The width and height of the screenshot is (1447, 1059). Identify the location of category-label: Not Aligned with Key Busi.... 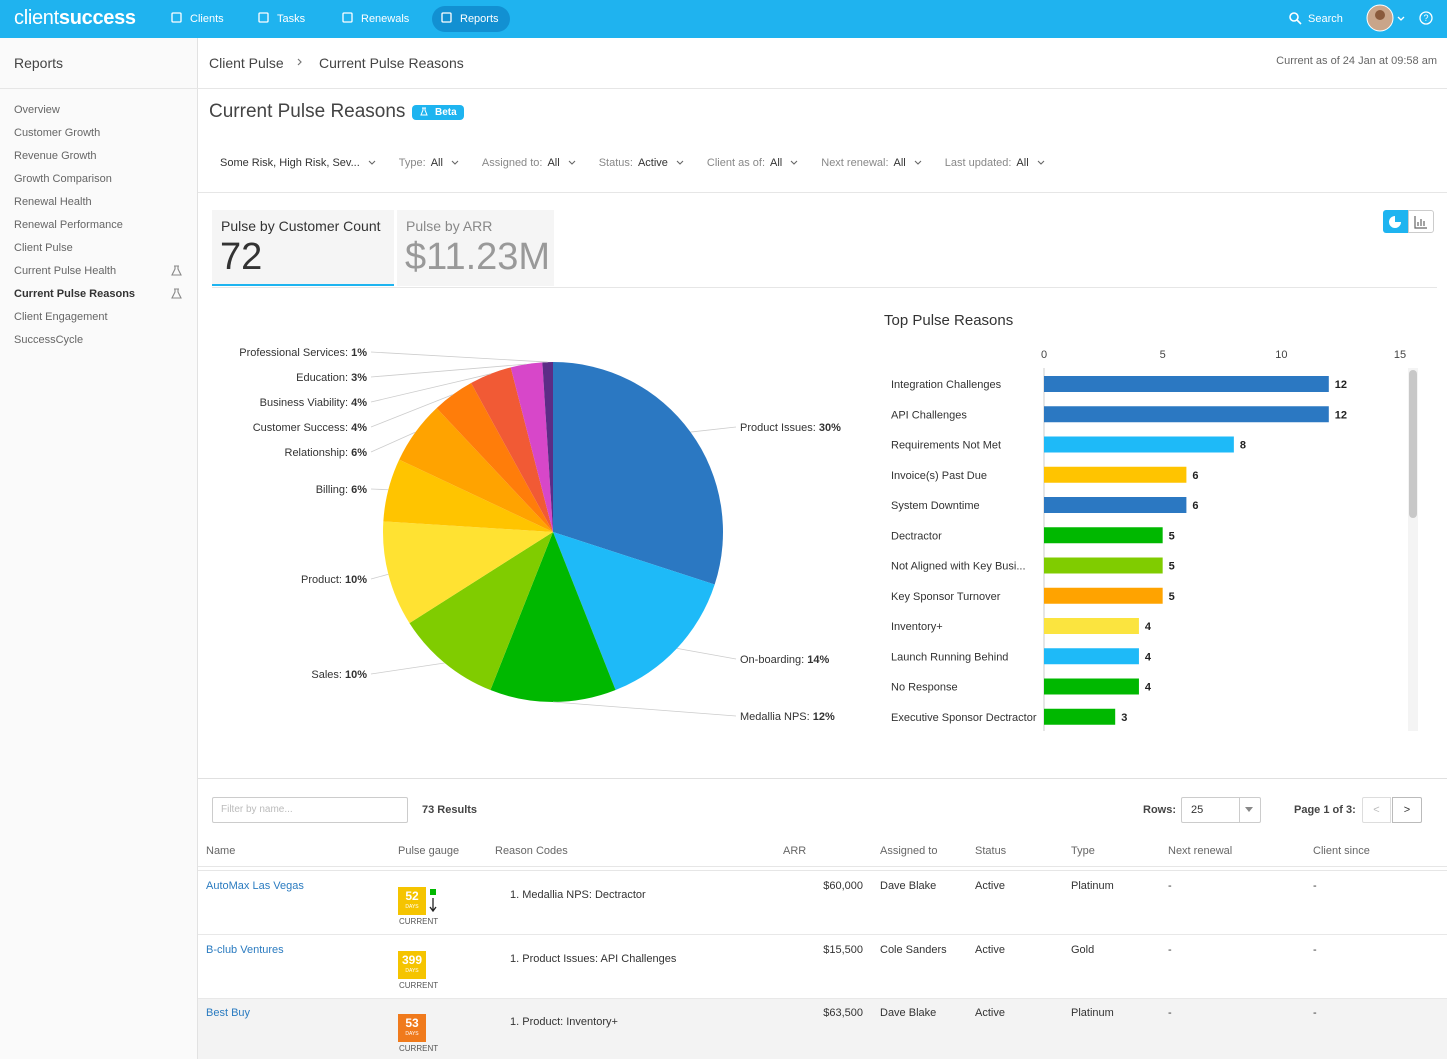
(958, 567).